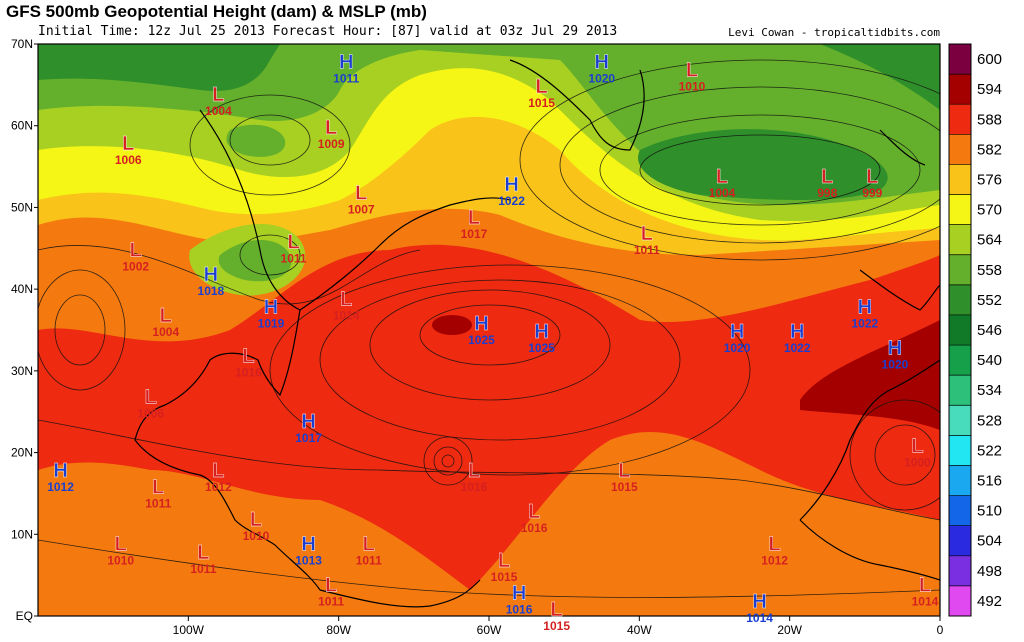  What do you see at coordinates (24, 616) in the screenshot?
I see `lat-label: EQ` at bounding box center [24, 616].